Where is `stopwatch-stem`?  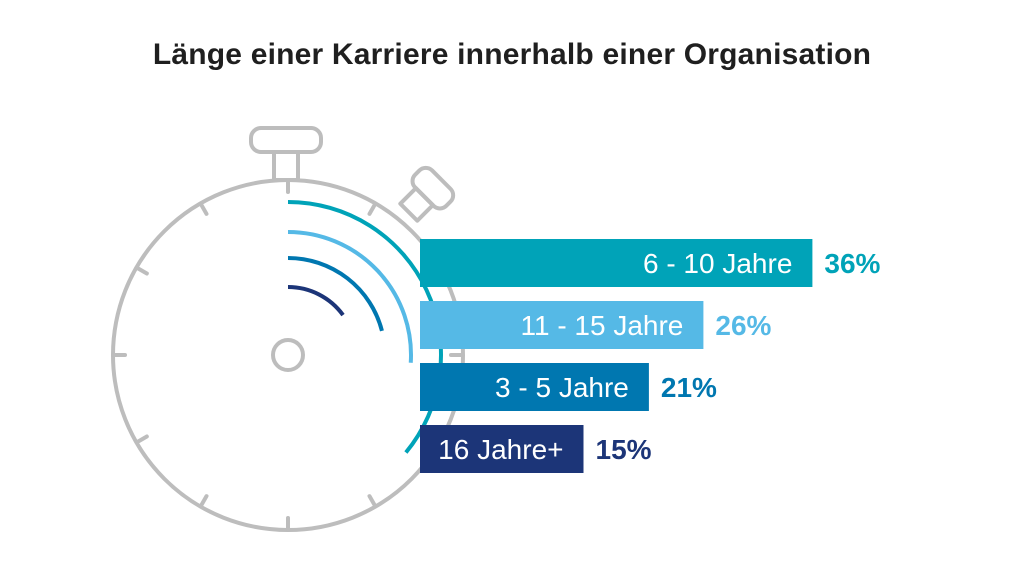 stopwatch-stem is located at coordinates (286, 166).